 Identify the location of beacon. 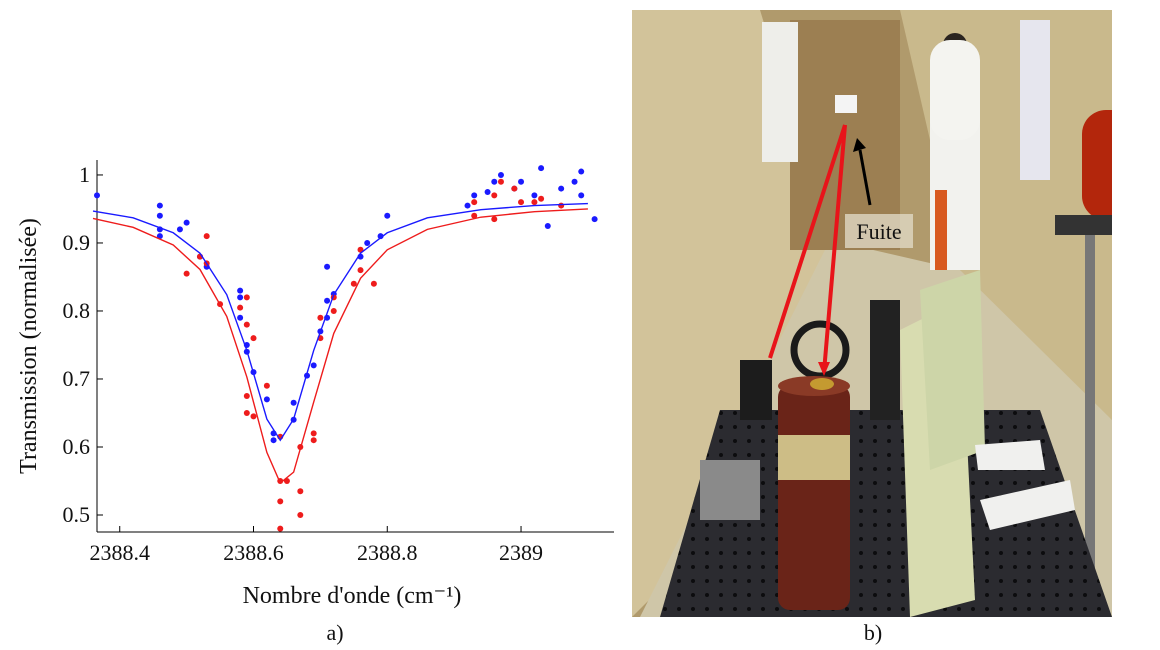
(1097, 165).